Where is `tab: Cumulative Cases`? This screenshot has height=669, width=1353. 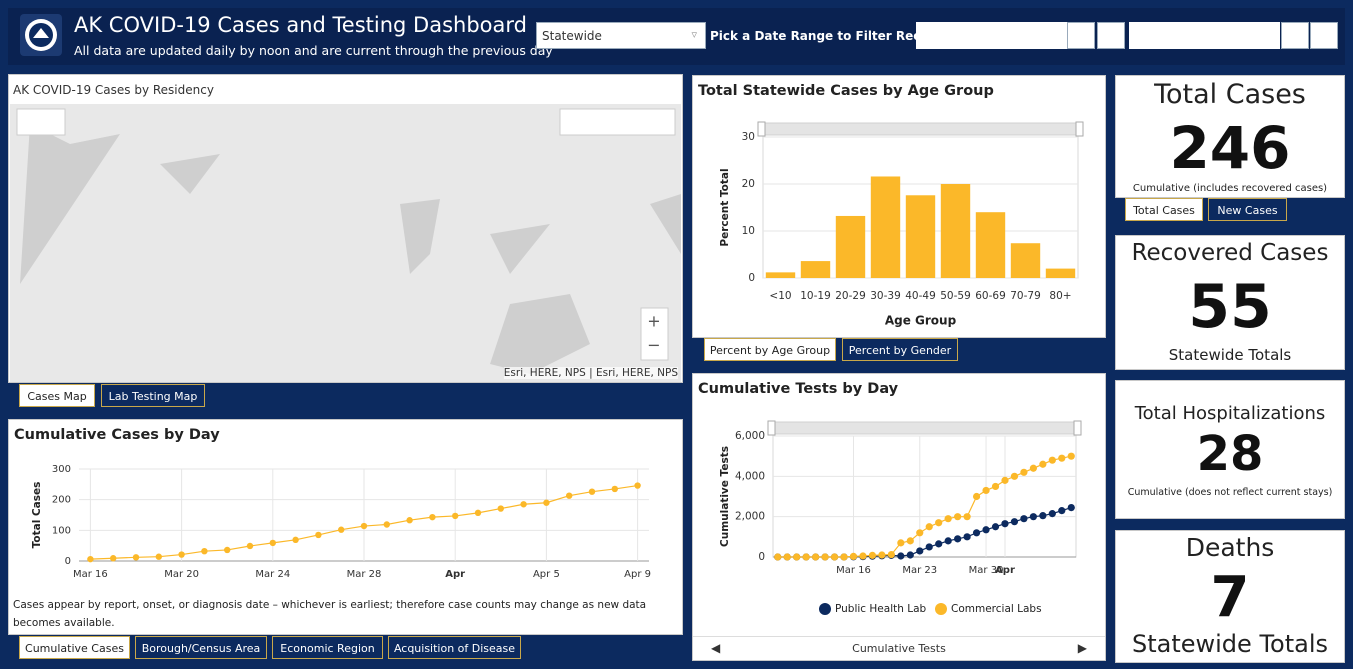
tab: Cumulative Cases is located at coordinates (74, 647).